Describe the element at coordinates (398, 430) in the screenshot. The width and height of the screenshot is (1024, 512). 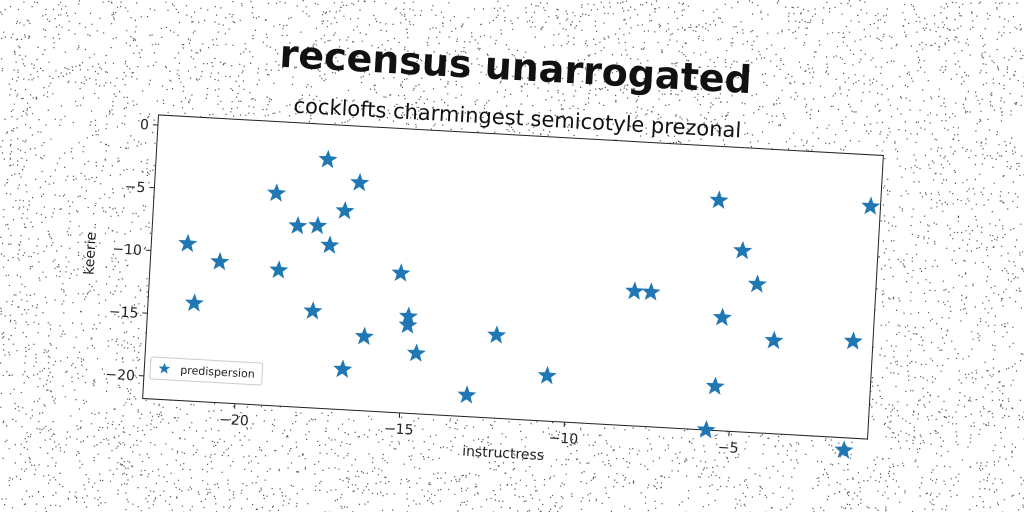
I see `x-tick-label: −15` at that location.